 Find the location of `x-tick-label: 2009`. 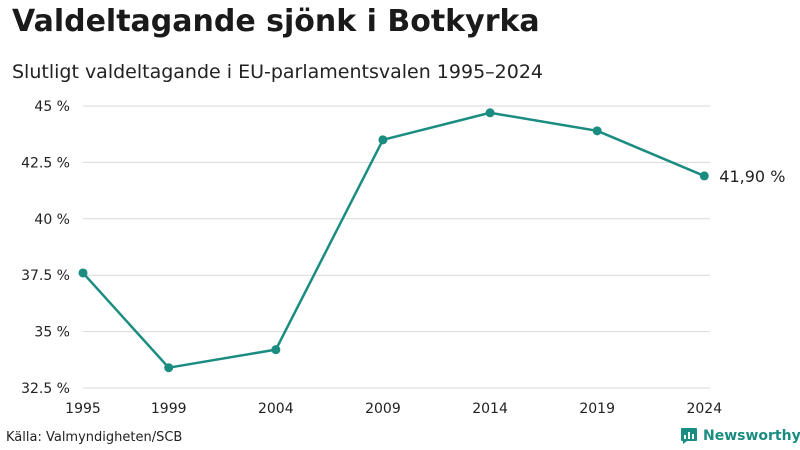

x-tick-label: 2009 is located at coordinates (383, 409).